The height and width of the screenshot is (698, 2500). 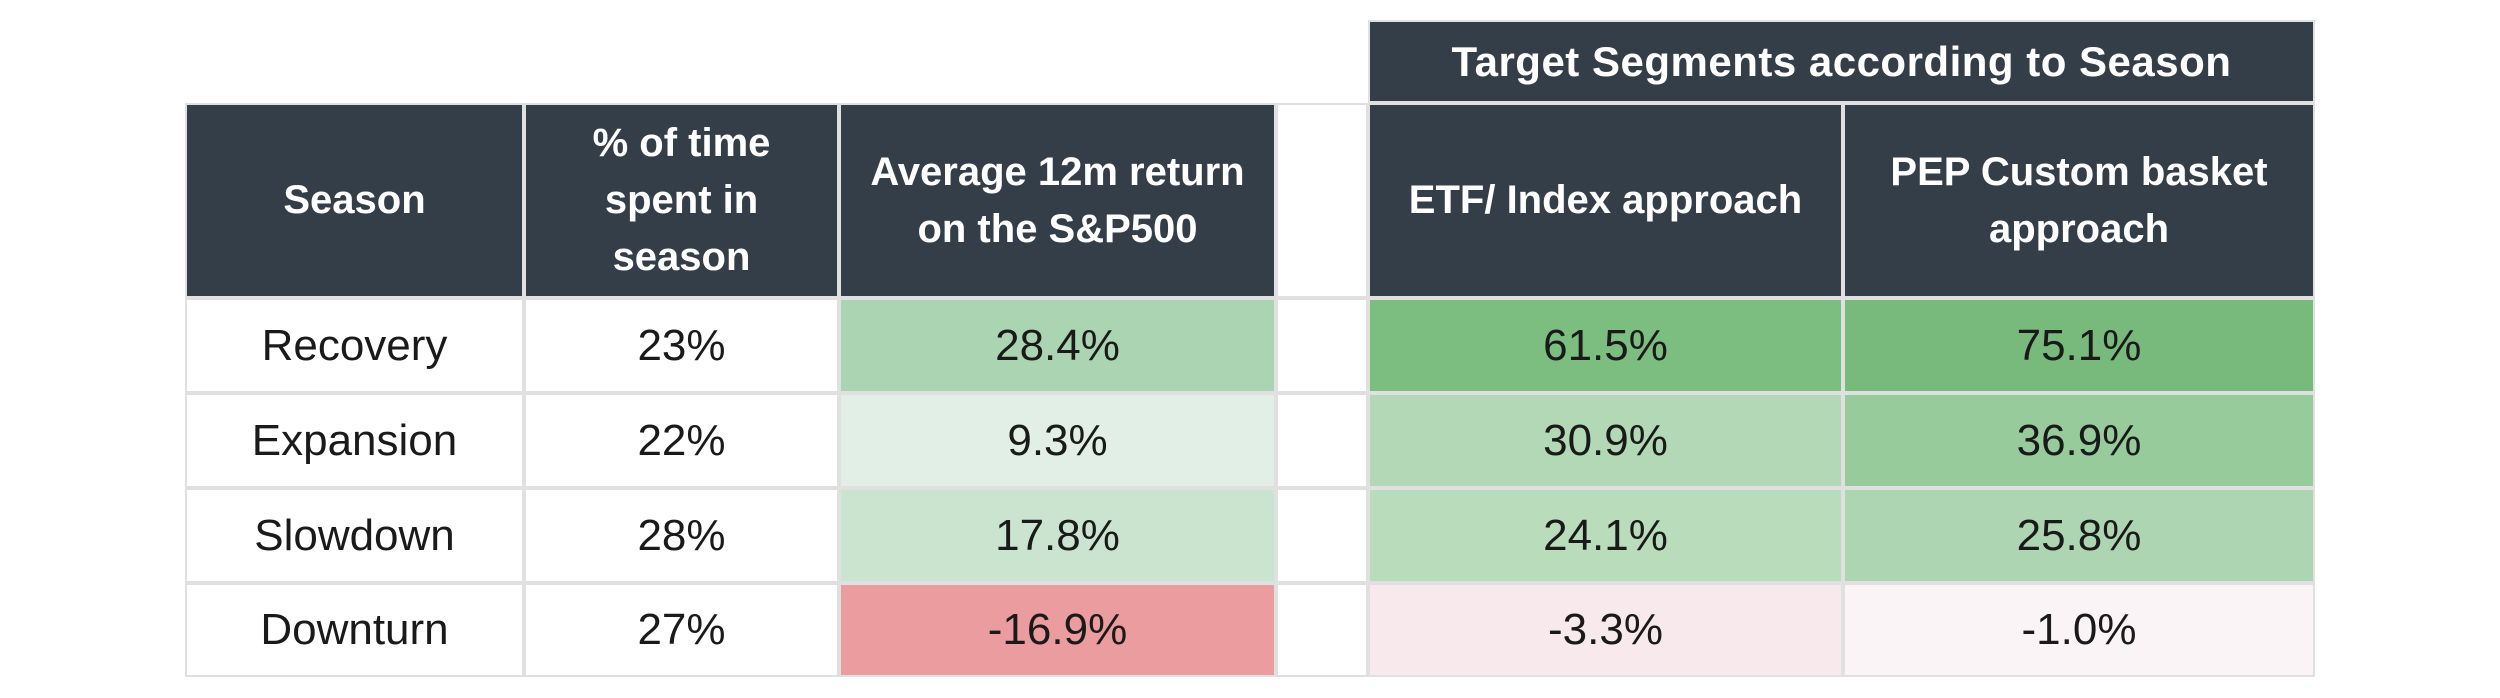 I want to click on cell-expansion-time-pct: 22%, so click(x=681, y=440).